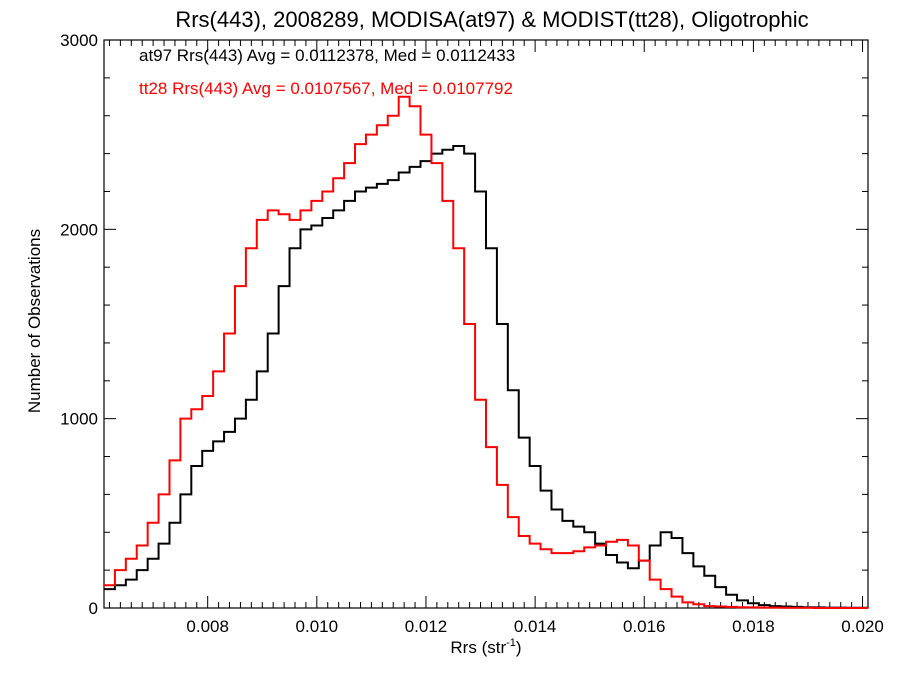 Image resolution: width=900 pixels, height=675 pixels. Describe the element at coordinates (426, 626) in the screenshot. I see `x-tick-label: 0.012` at that location.